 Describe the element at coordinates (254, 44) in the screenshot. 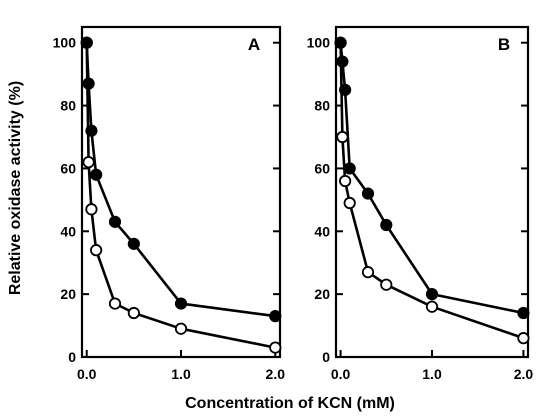

I see `panel-label: A` at that location.